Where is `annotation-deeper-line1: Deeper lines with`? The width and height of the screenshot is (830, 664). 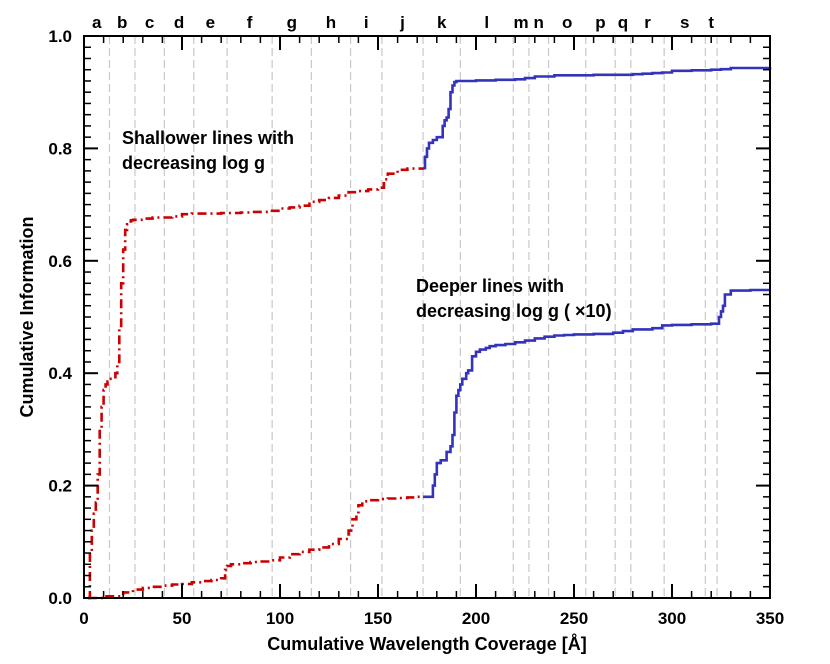 annotation-deeper-line1: Deeper lines with is located at coordinates (490, 286).